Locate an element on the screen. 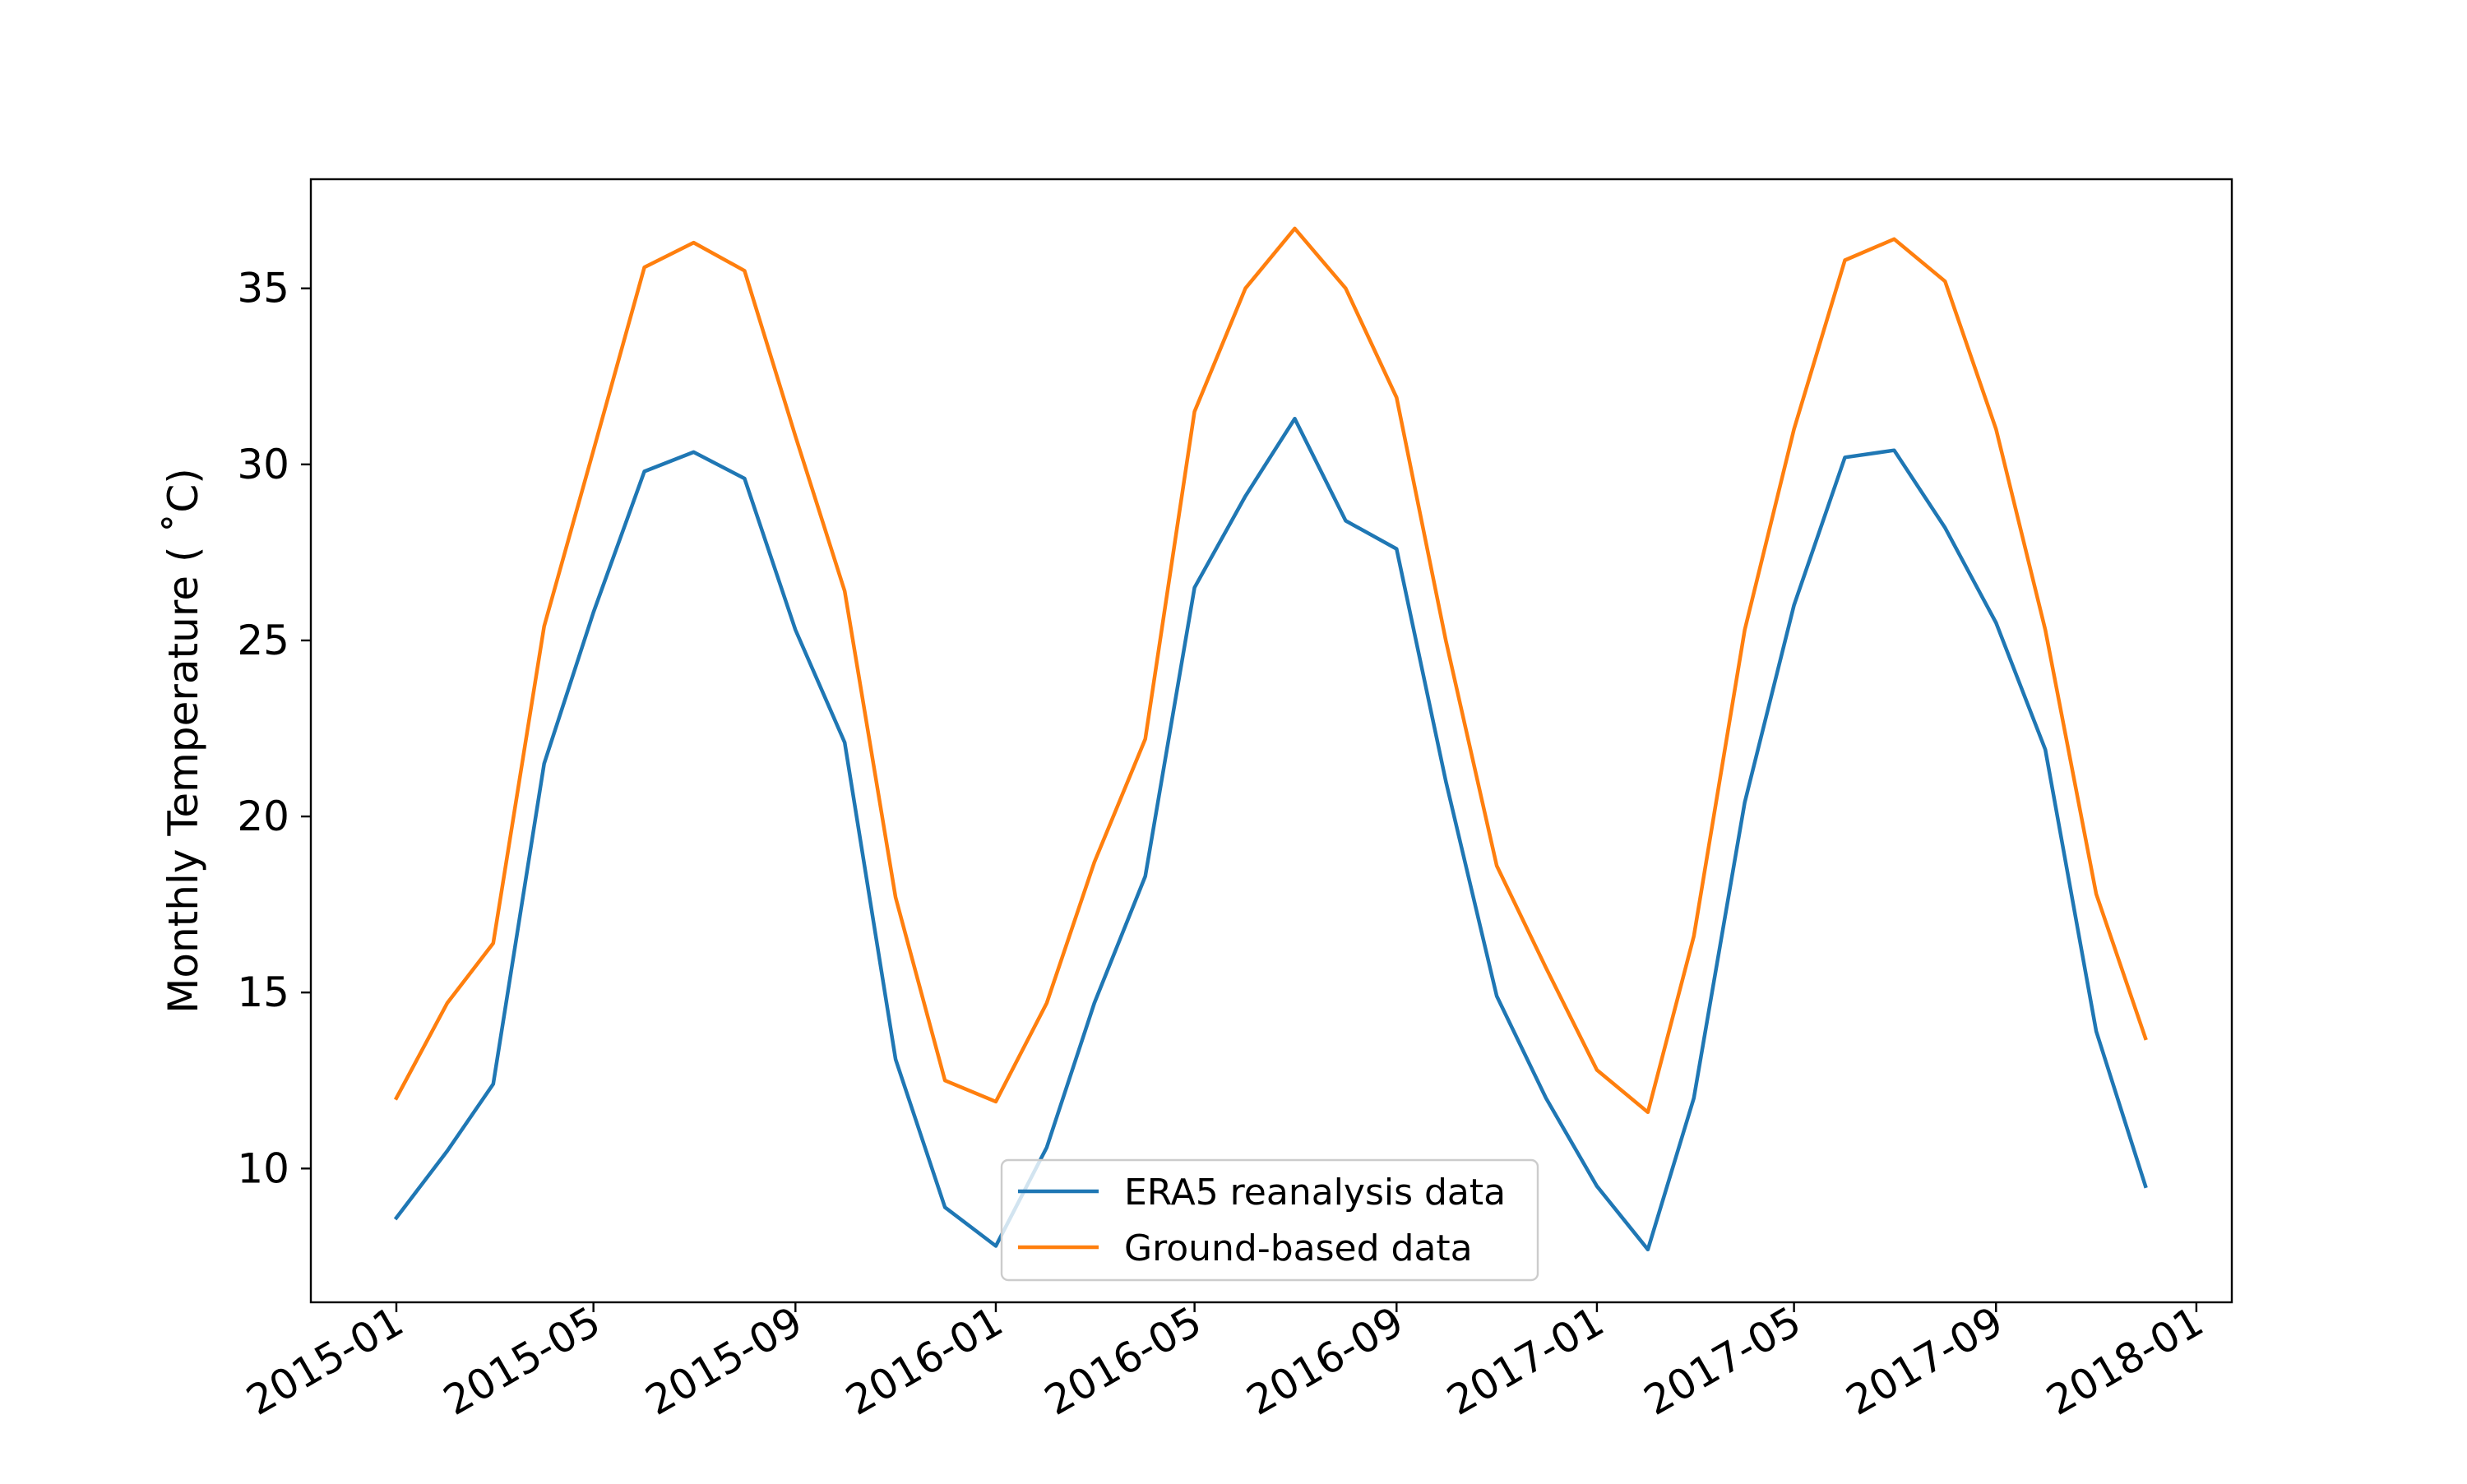  legend-box is located at coordinates (1269, 1220).